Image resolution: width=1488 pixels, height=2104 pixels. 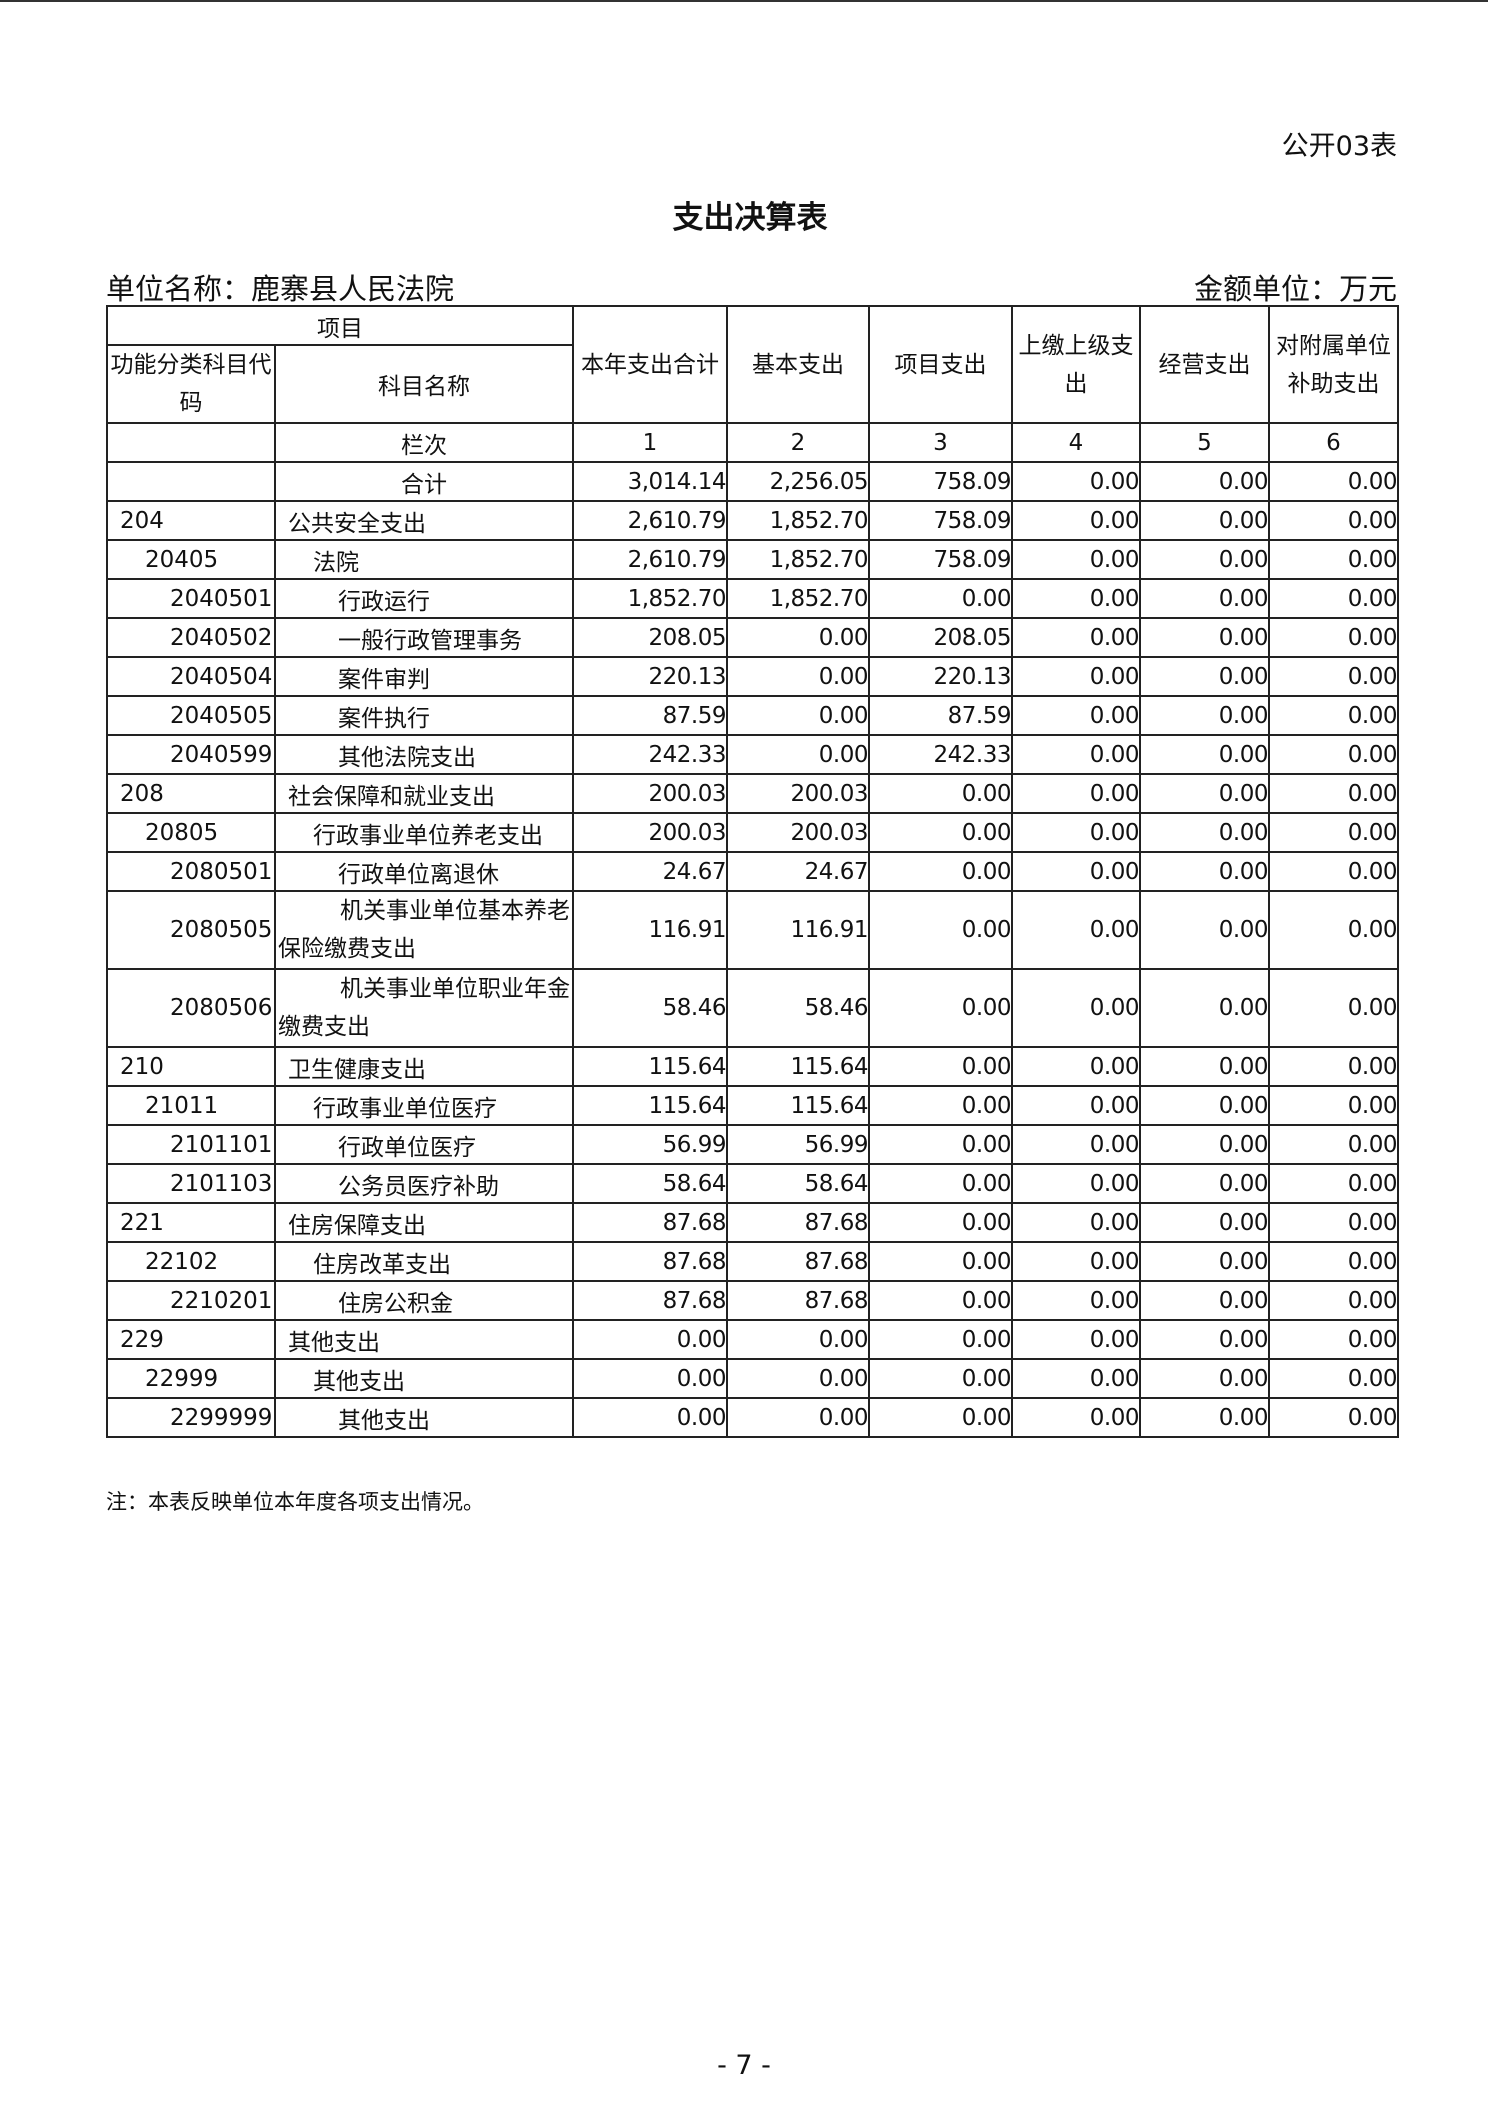 I want to click on table-row: 2101101 行政单位医疗 56.99 56.99 0.00 0.00 0.00 0.00, so click(x=752, y=1144).